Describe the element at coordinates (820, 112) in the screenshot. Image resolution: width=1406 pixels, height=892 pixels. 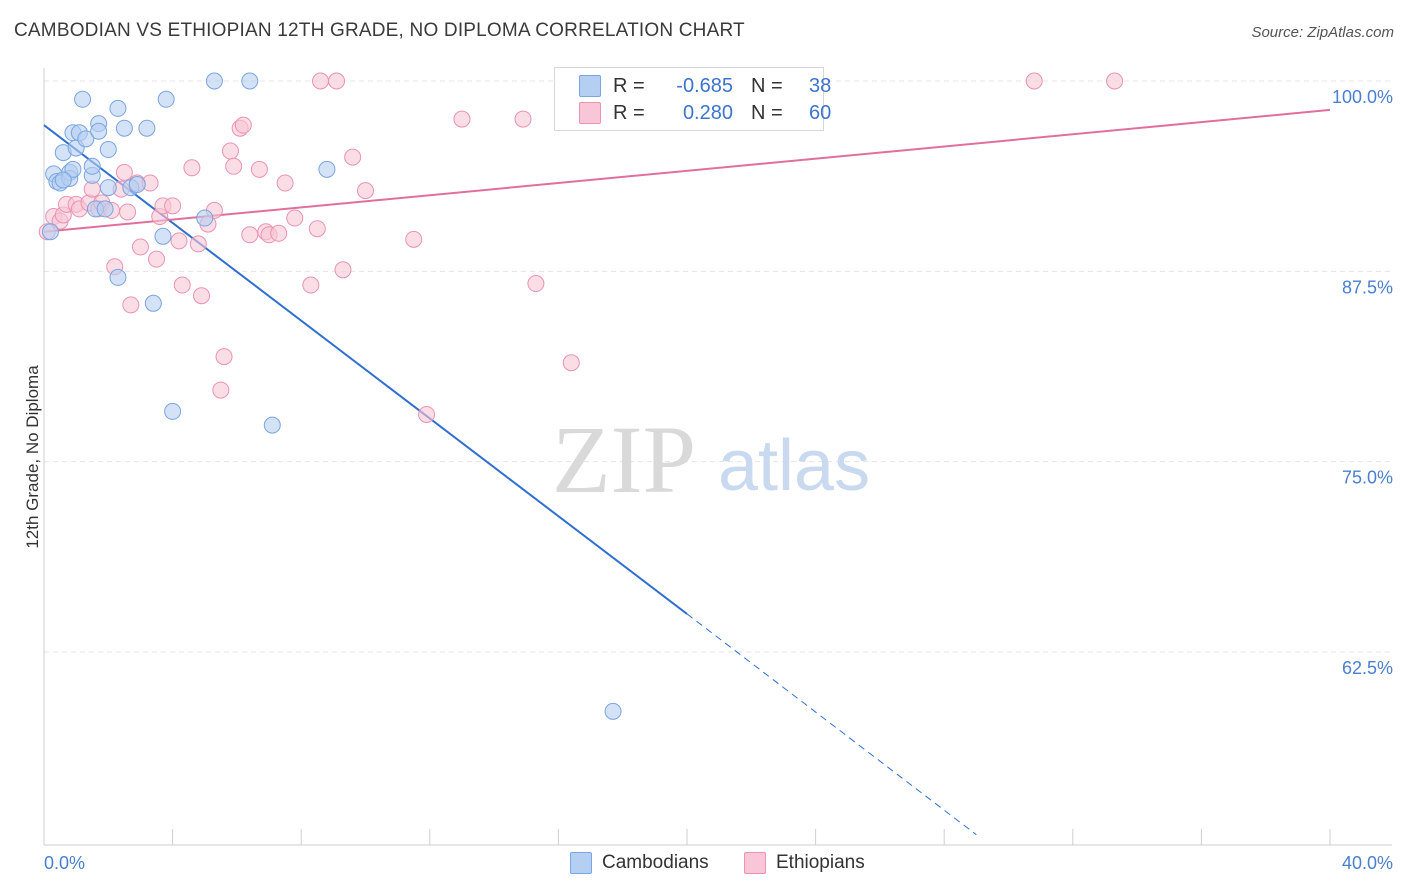
I see `legend-n-value: 60` at that location.